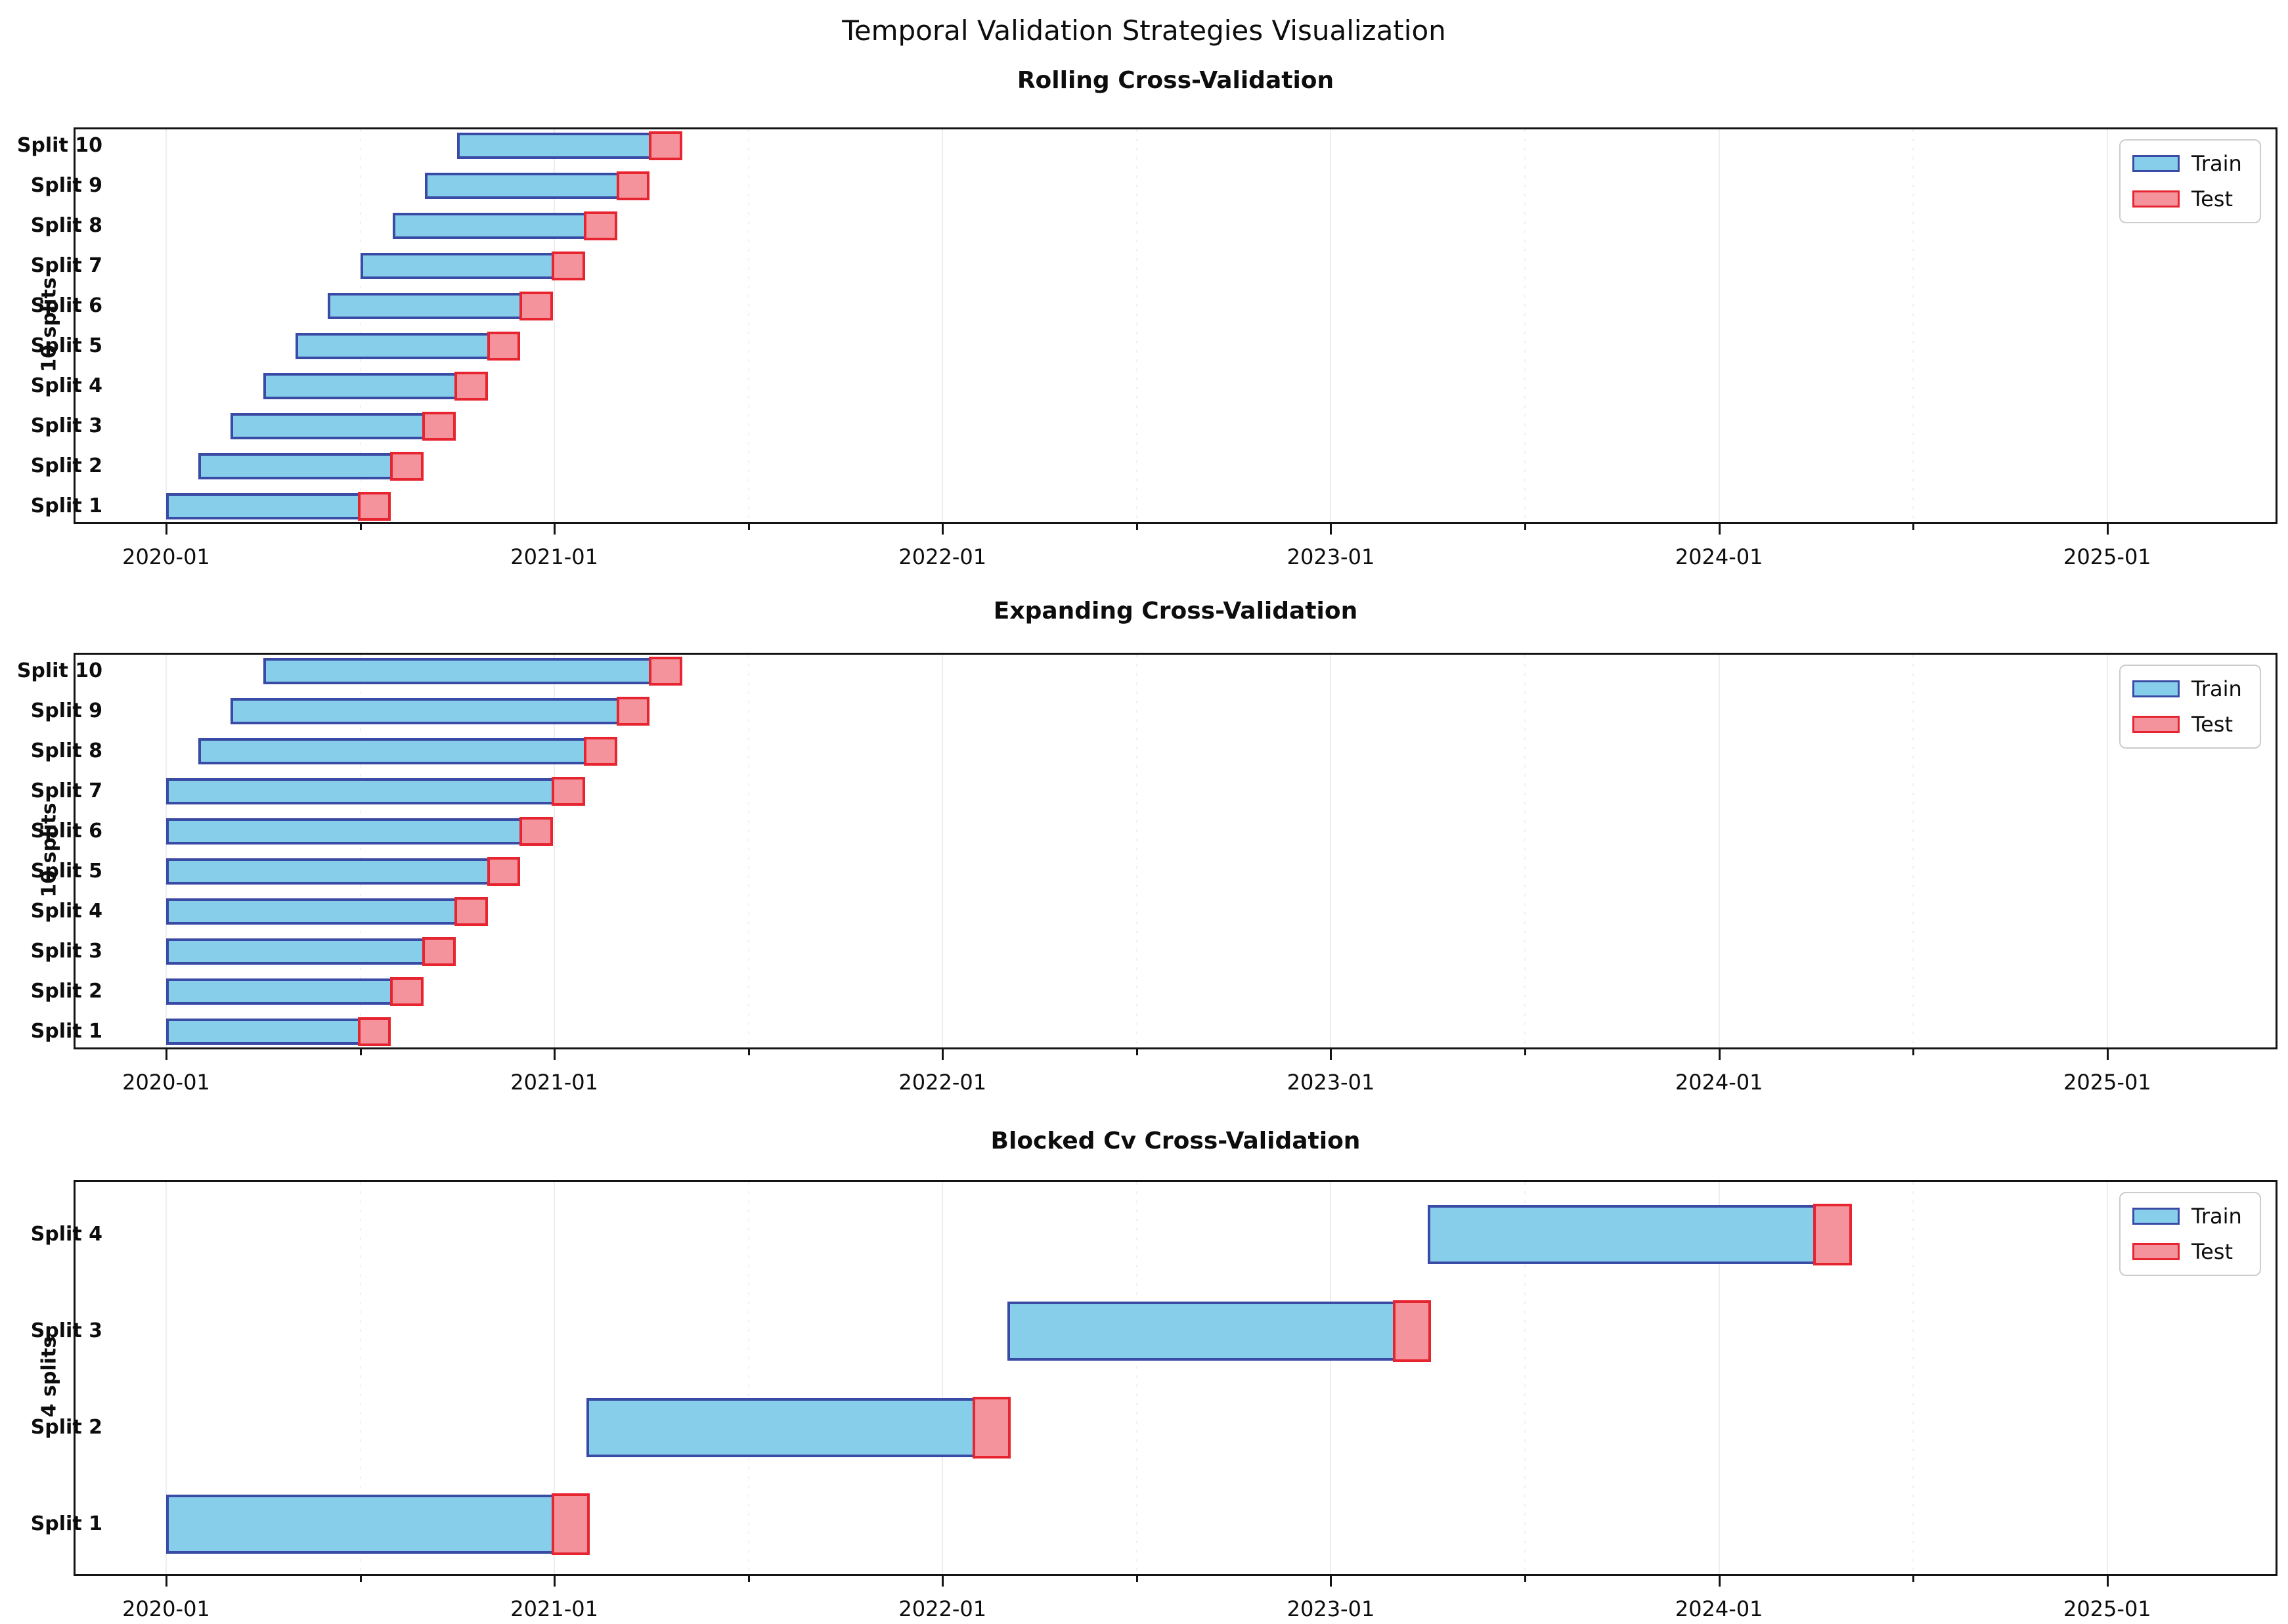 The width and height of the screenshot is (2288, 1624). Describe the element at coordinates (1175, 611) in the screenshot. I see `chart-title-expanding: Expanding Cross-Validation` at that location.